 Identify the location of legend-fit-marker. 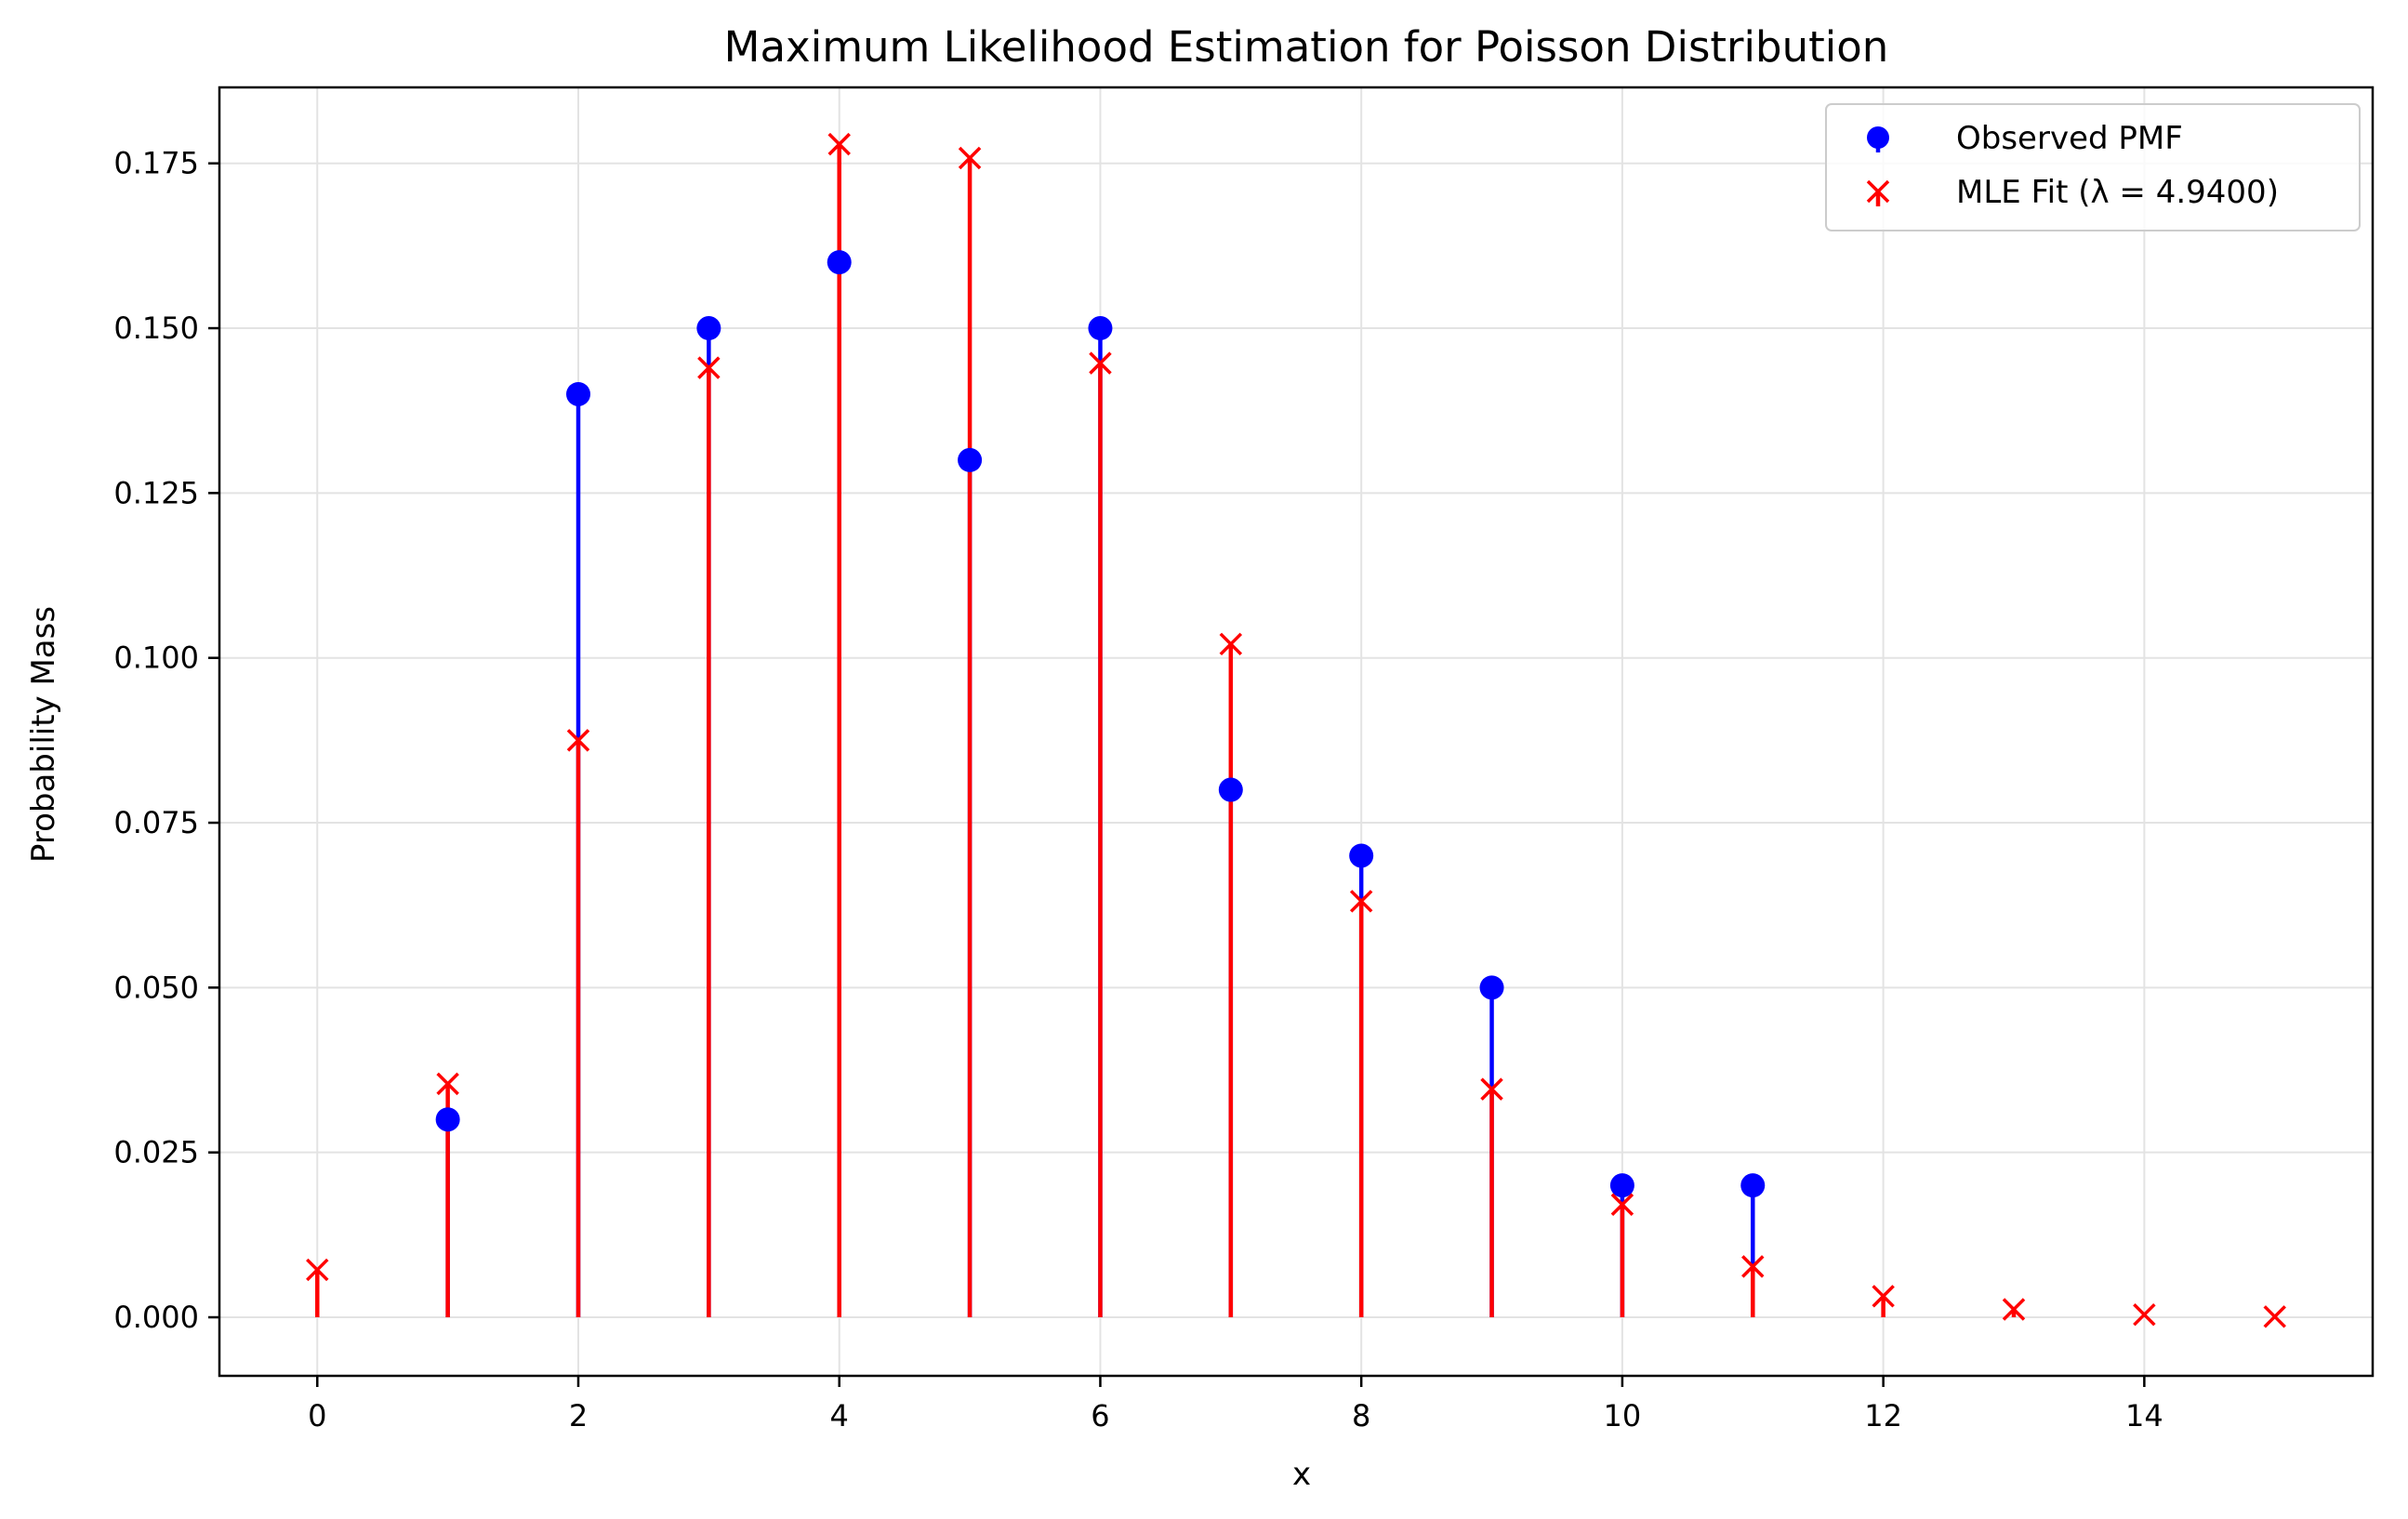
(1878, 191).